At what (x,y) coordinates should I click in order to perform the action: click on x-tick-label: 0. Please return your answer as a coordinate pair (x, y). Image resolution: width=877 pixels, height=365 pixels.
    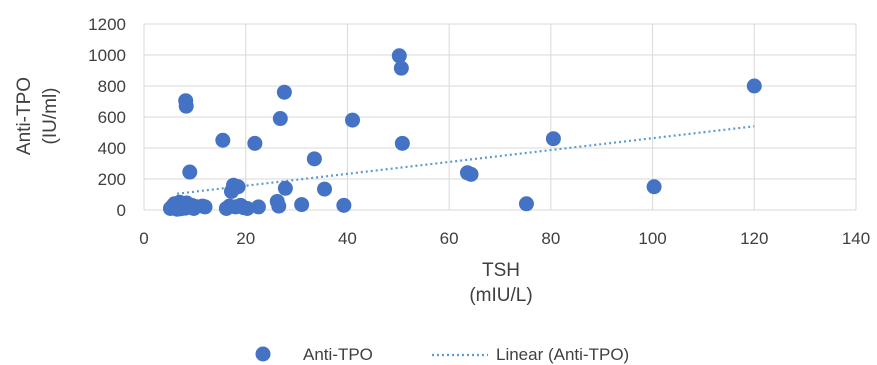
    Looking at the image, I should click on (143, 238).